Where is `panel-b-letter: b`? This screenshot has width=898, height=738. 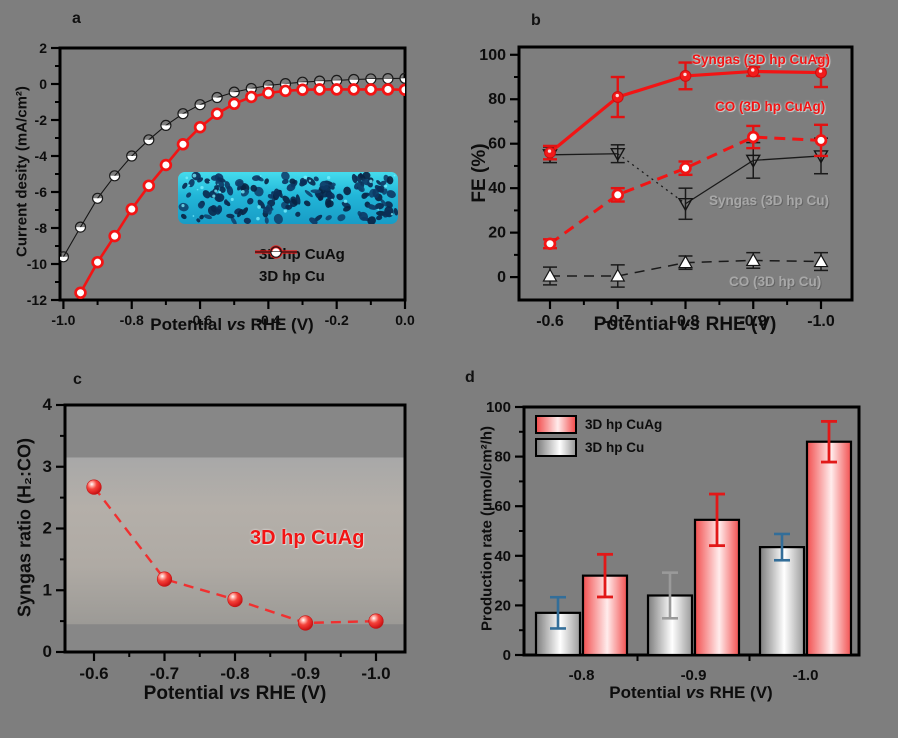
panel-b-letter: b is located at coordinates (536, 20).